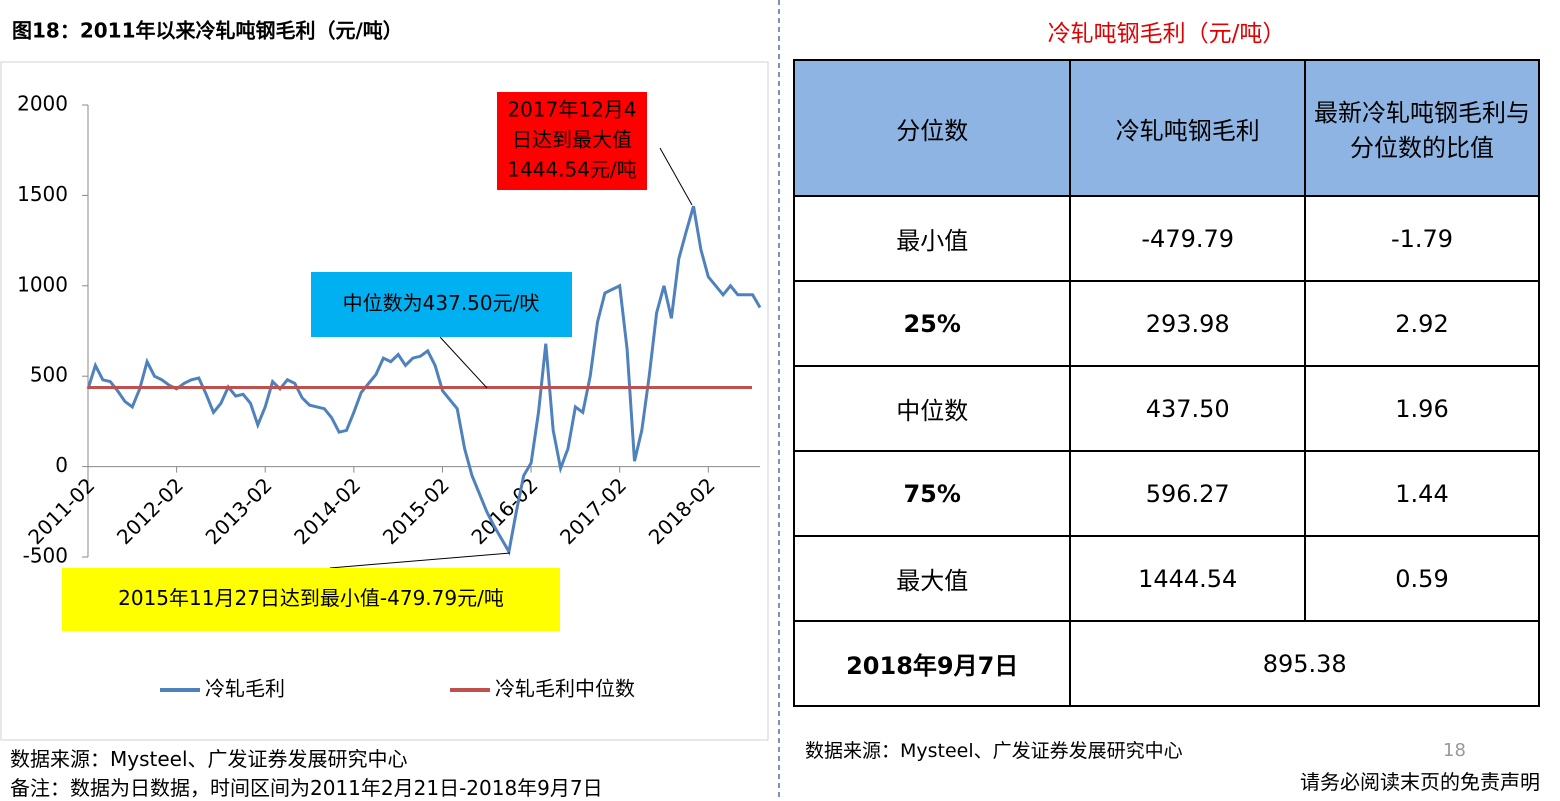 The image size is (1560, 801). I want to click on x-tick-label: 2015-02, so click(416, 511).